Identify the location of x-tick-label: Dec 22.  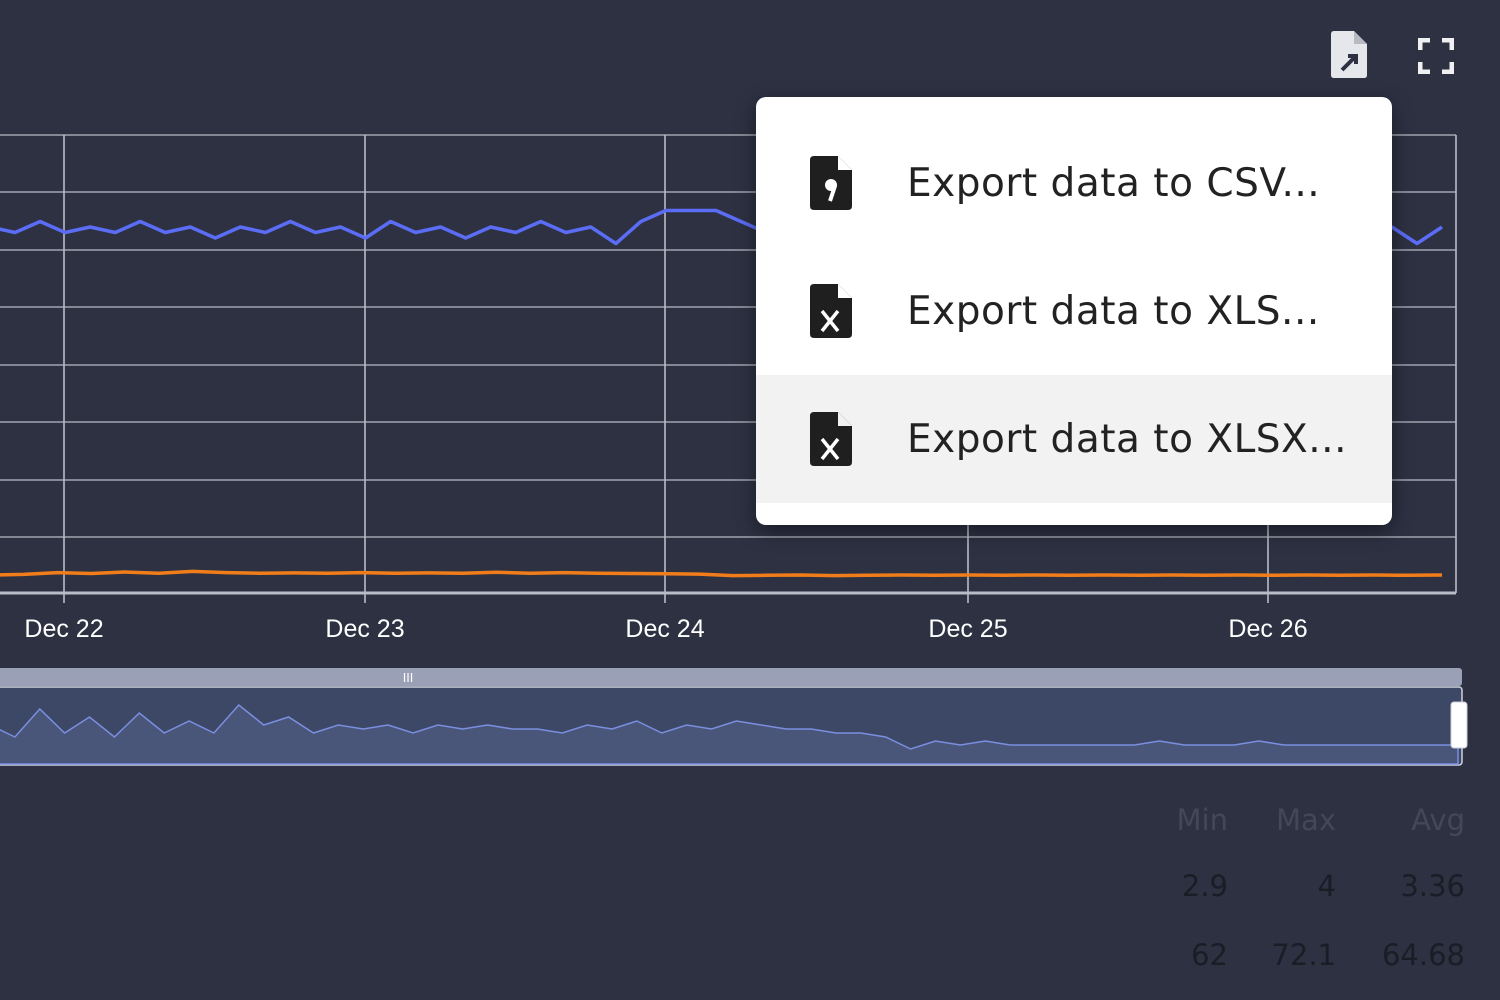
(63, 629).